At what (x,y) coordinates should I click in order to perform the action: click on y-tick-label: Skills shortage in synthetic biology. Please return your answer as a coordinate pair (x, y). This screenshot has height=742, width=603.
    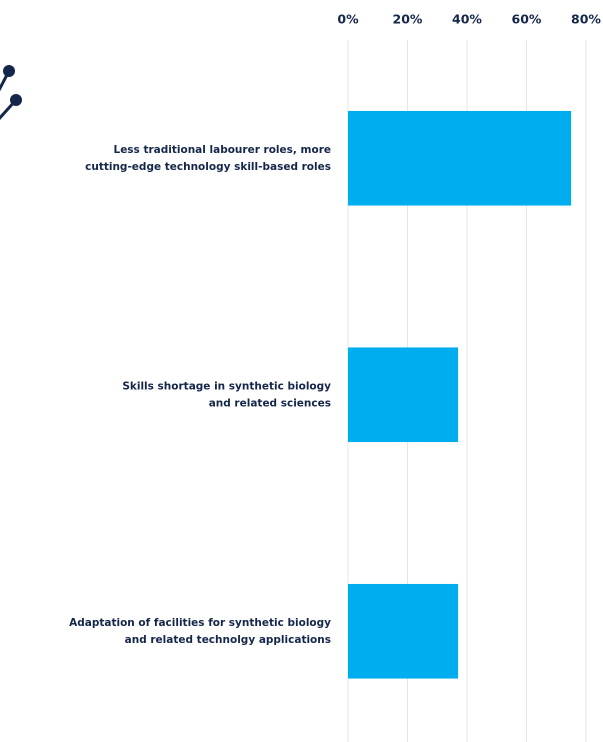
    Looking at the image, I should click on (226, 386).